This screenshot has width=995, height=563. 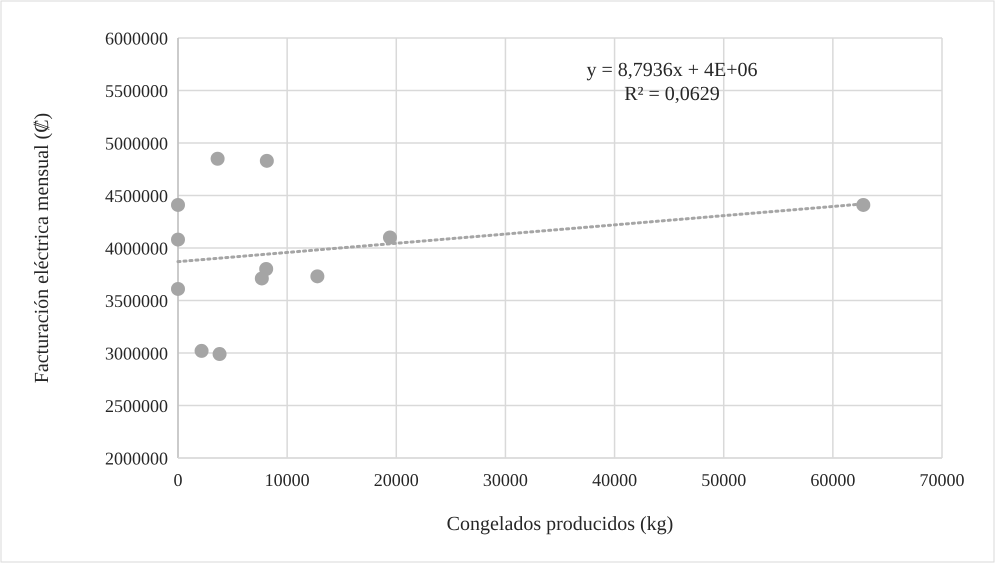 I want to click on x-tick-label: 60000, so click(x=833, y=480).